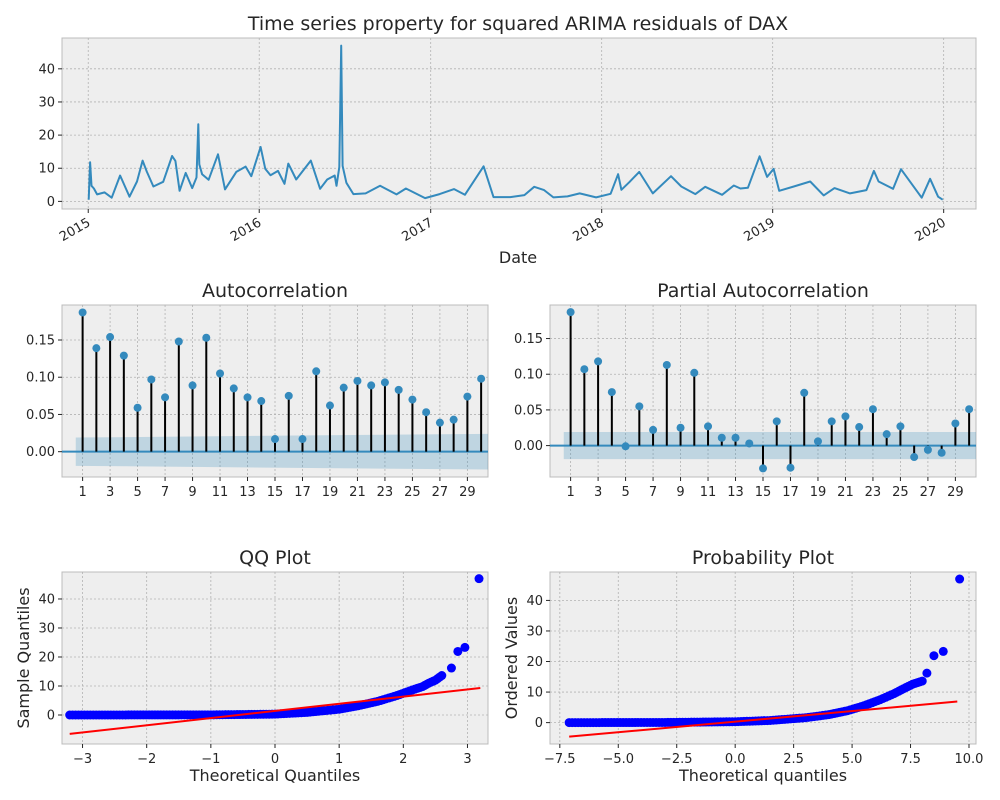 This screenshot has height=800, width=1000. I want to click on qq-reference-line, so click(275, 711).